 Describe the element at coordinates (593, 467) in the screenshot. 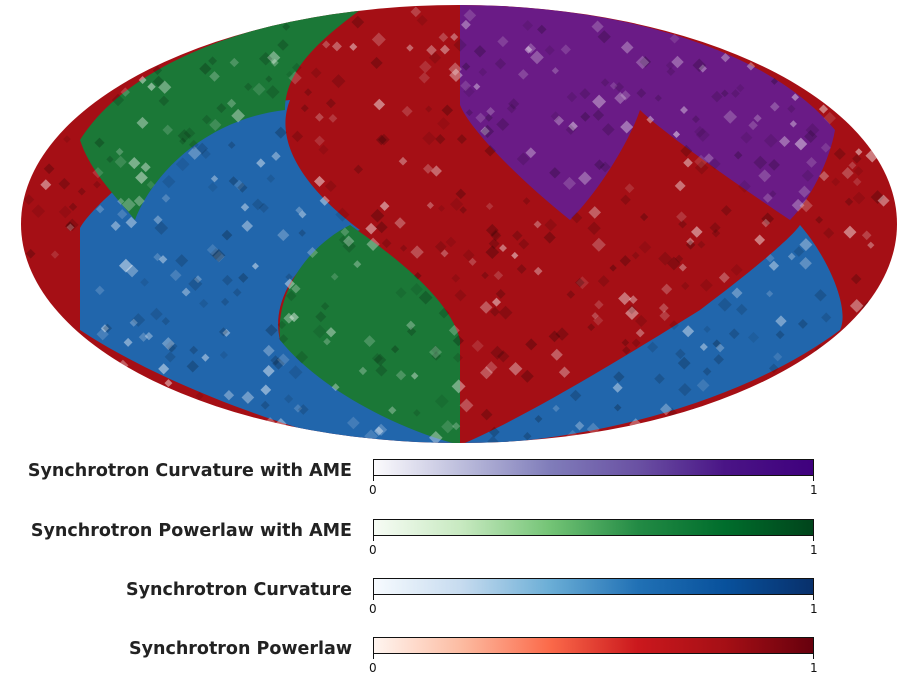

I see `colorbar-purples` at that location.